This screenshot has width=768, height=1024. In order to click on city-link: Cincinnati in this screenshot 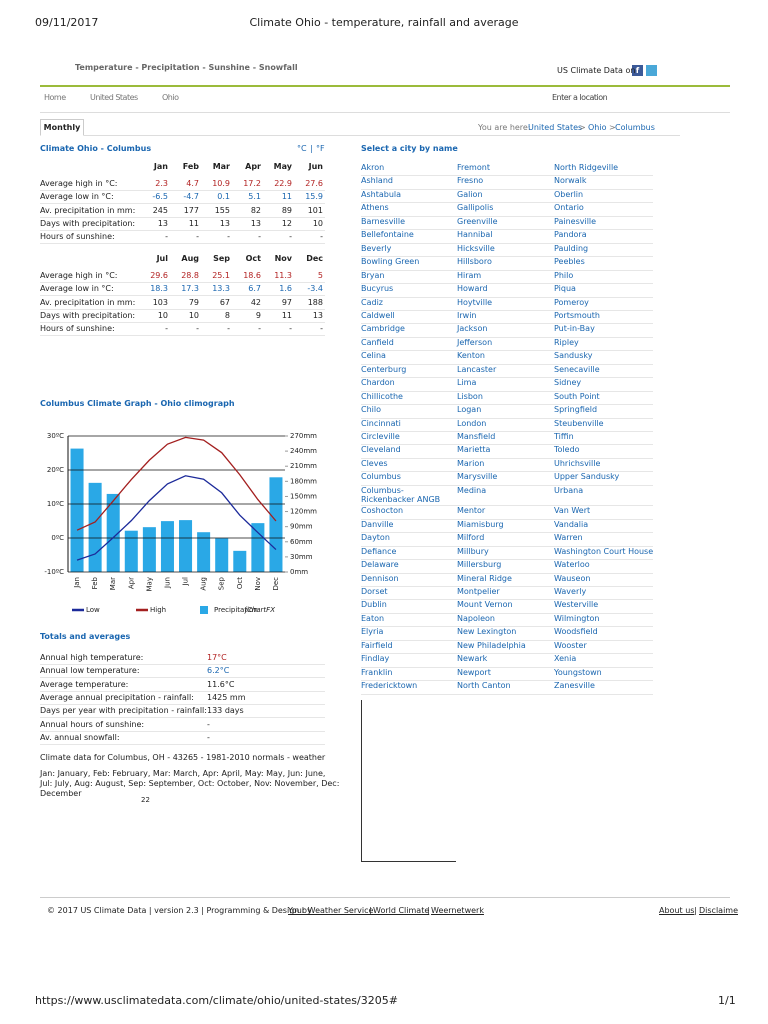, I will do `click(381, 423)`.